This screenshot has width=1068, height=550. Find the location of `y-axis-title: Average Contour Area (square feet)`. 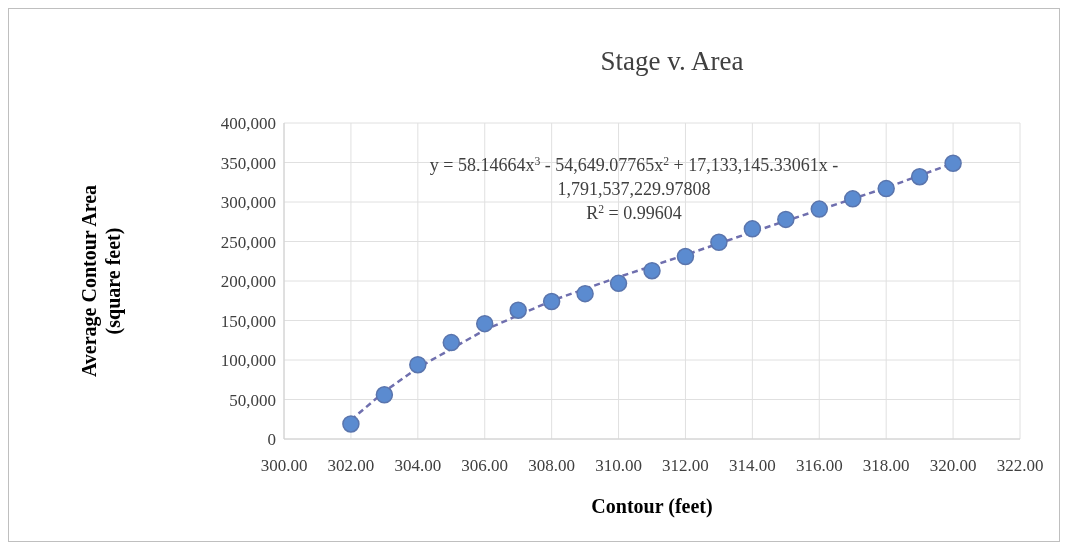

y-axis-title: Average Contour Area (square feet) is located at coordinates (101, 281).